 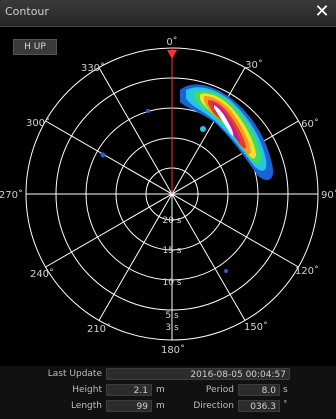 I want to click on direction-value: 036.3, so click(x=259, y=406).